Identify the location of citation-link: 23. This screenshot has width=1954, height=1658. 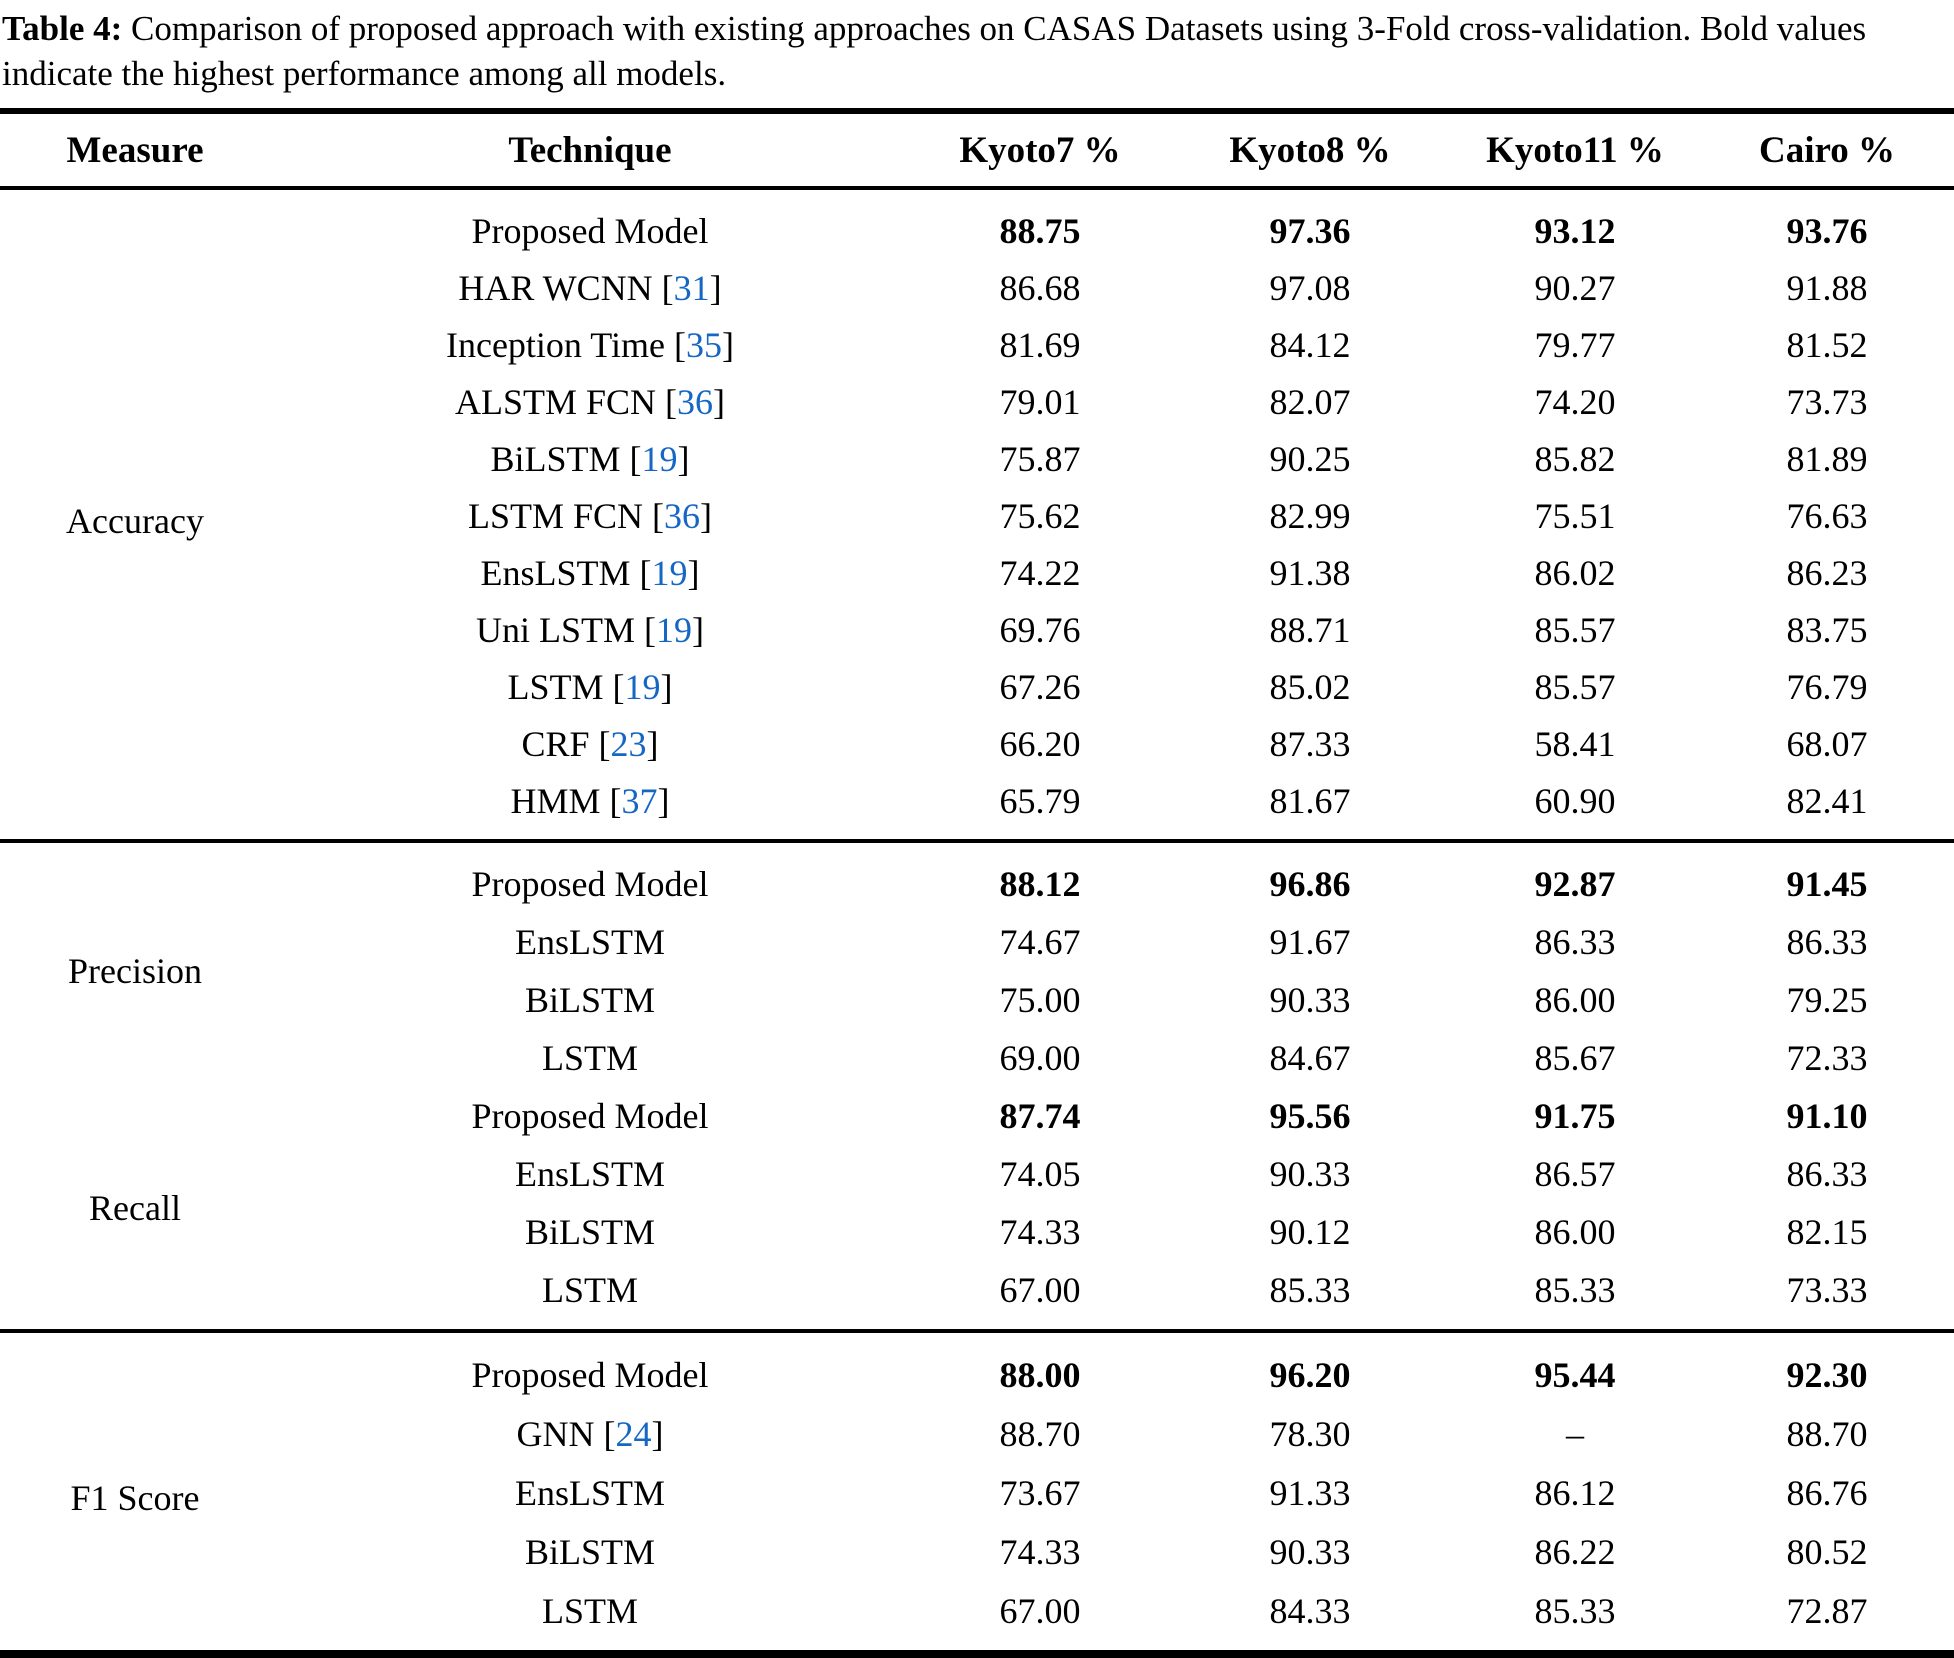
(628, 743).